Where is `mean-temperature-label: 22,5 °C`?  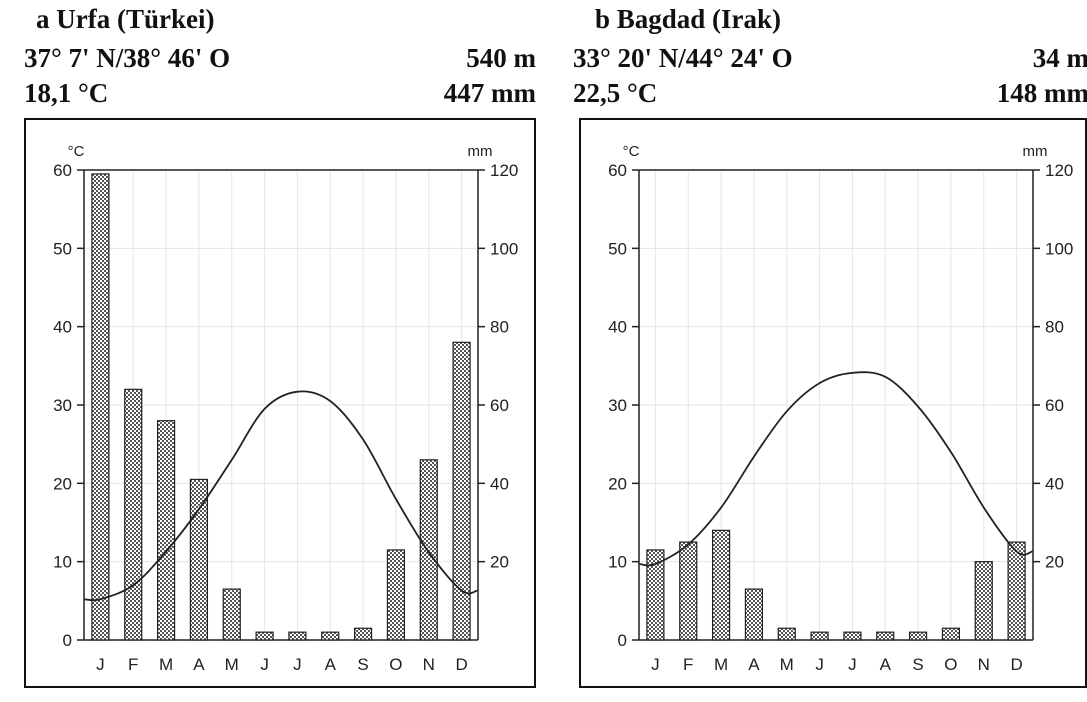 mean-temperature-label: 22,5 °C is located at coordinates (615, 93).